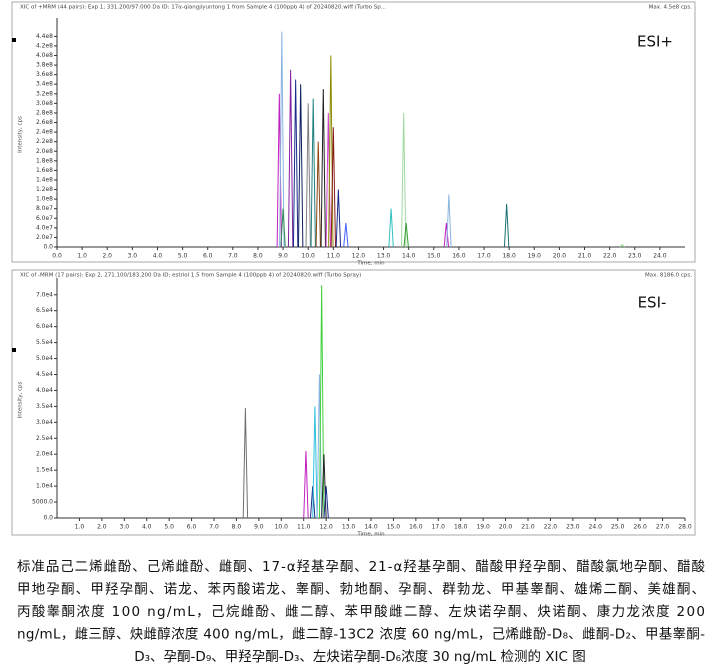 Image resolution: width=720 pixels, height=671 pixels. I want to click on max-label: Max. 8186.0 cps., so click(668, 276).